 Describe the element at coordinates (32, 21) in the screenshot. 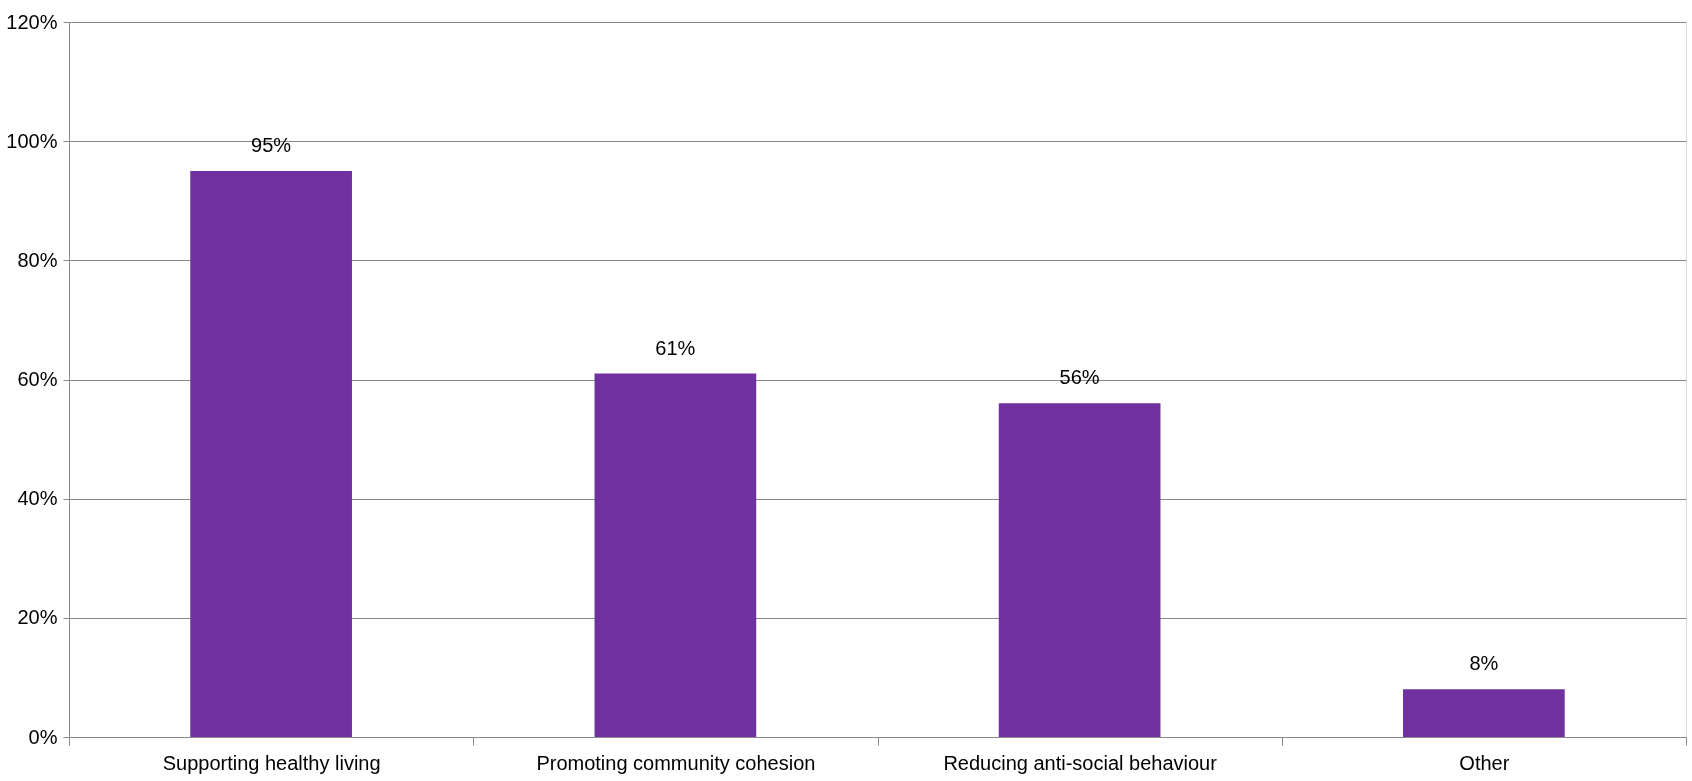

I see `y-tick-label: 120%` at that location.